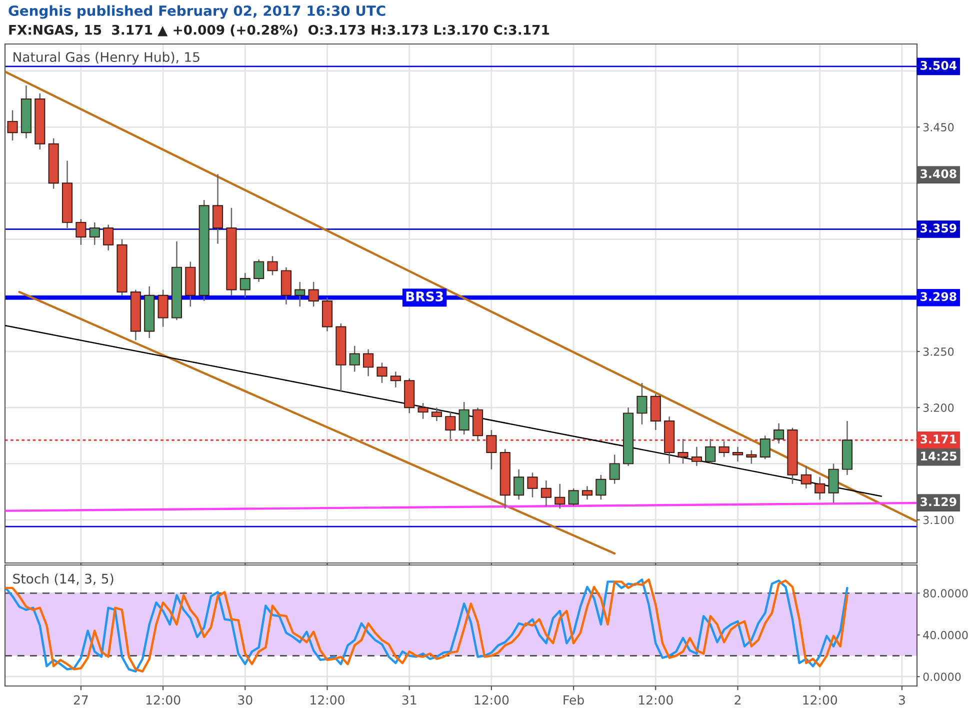 The image size is (976, 712). Describe the element at coordinates (197, 12) in the screenshot. I see `chart-title: Genghis published February 02, 2017 16:30 UTC` at that location.